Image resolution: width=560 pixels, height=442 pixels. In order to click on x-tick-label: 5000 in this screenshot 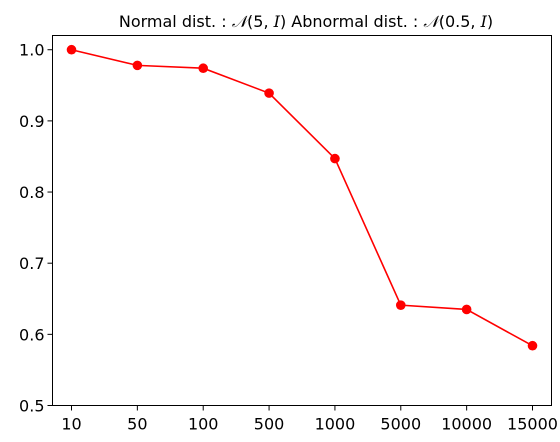, I will do `click(400, 424)`.